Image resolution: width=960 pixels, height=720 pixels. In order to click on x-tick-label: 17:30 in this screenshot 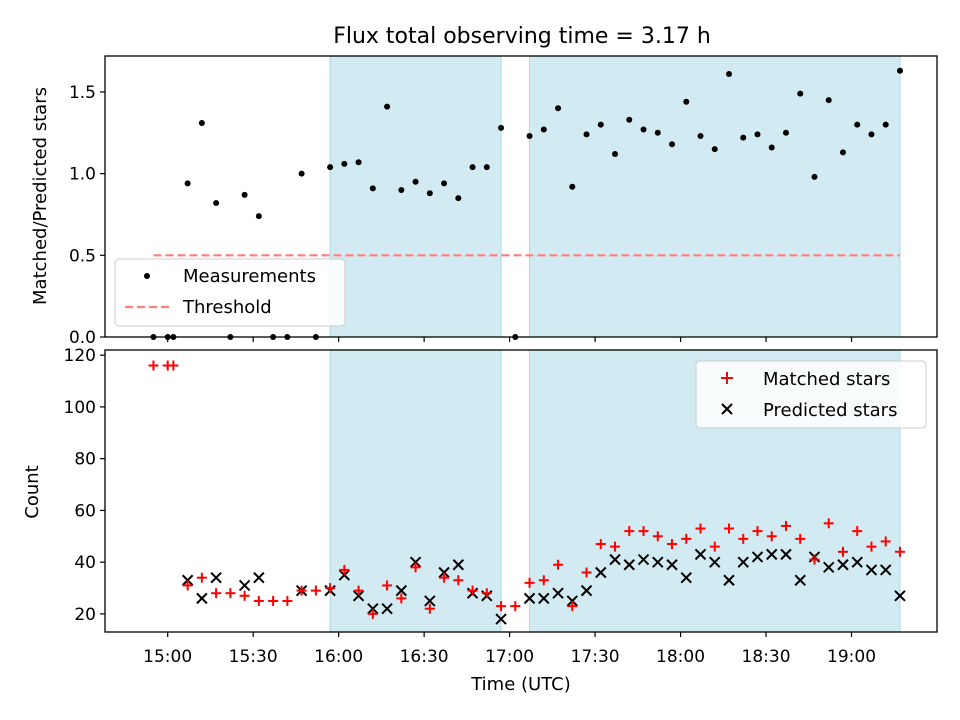, I will do `click(595, 657)`.